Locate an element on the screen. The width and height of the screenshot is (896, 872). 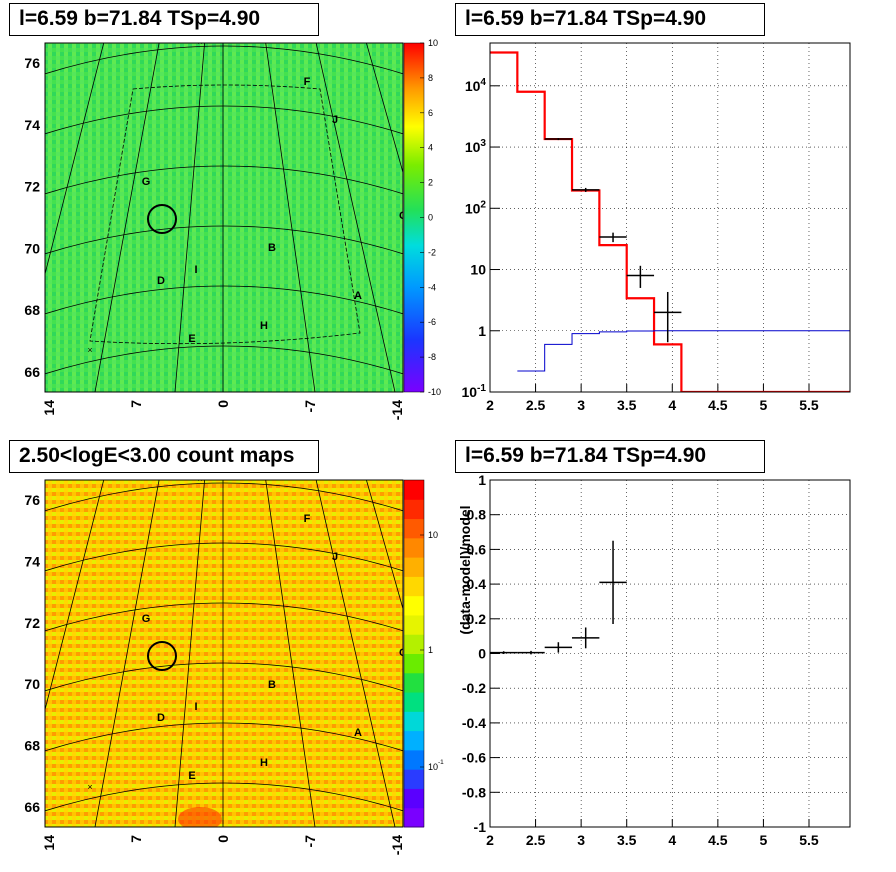
region-label-c: C is located at coordinates (403, 653).